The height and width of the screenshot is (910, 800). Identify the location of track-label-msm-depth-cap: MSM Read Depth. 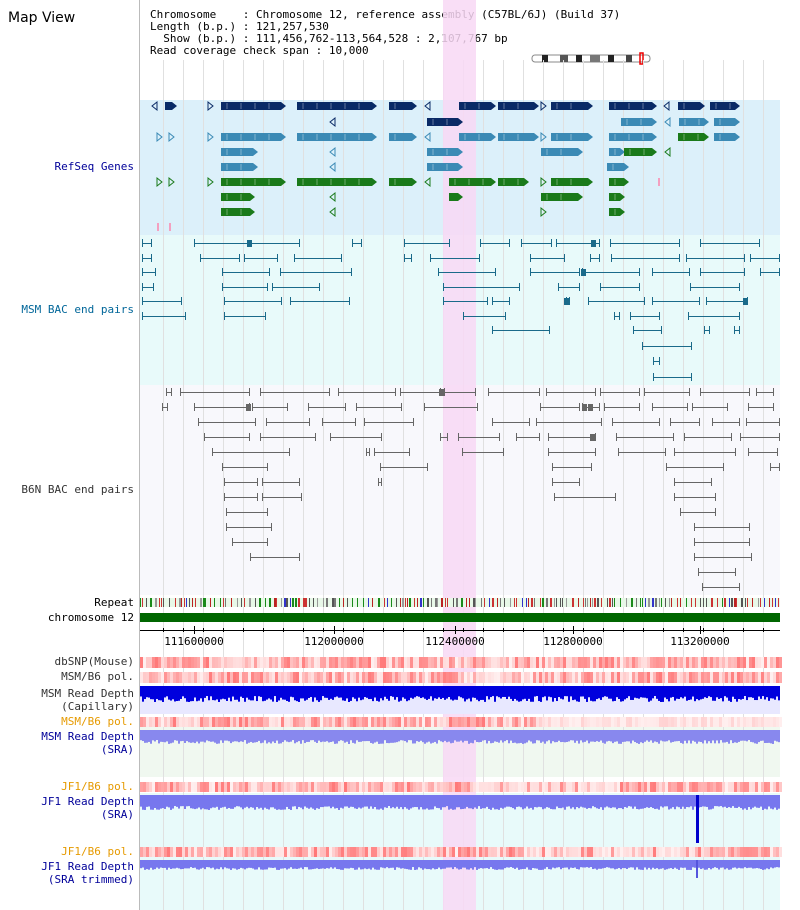
(87, 693).